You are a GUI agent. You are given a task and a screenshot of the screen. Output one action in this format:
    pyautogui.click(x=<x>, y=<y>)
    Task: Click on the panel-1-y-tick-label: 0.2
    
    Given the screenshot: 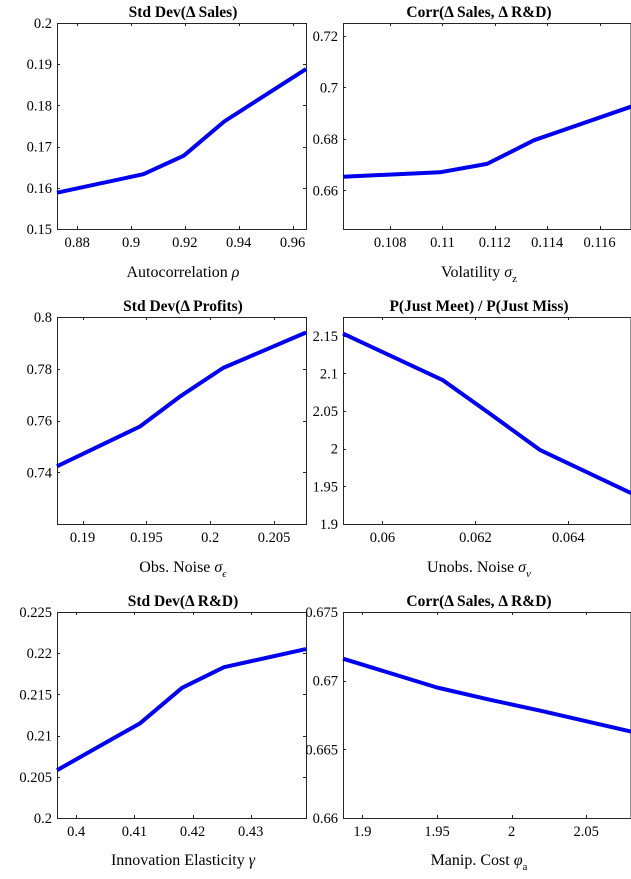 What is the action you would take?
    pyautogui.click(x=43, y=24)
    